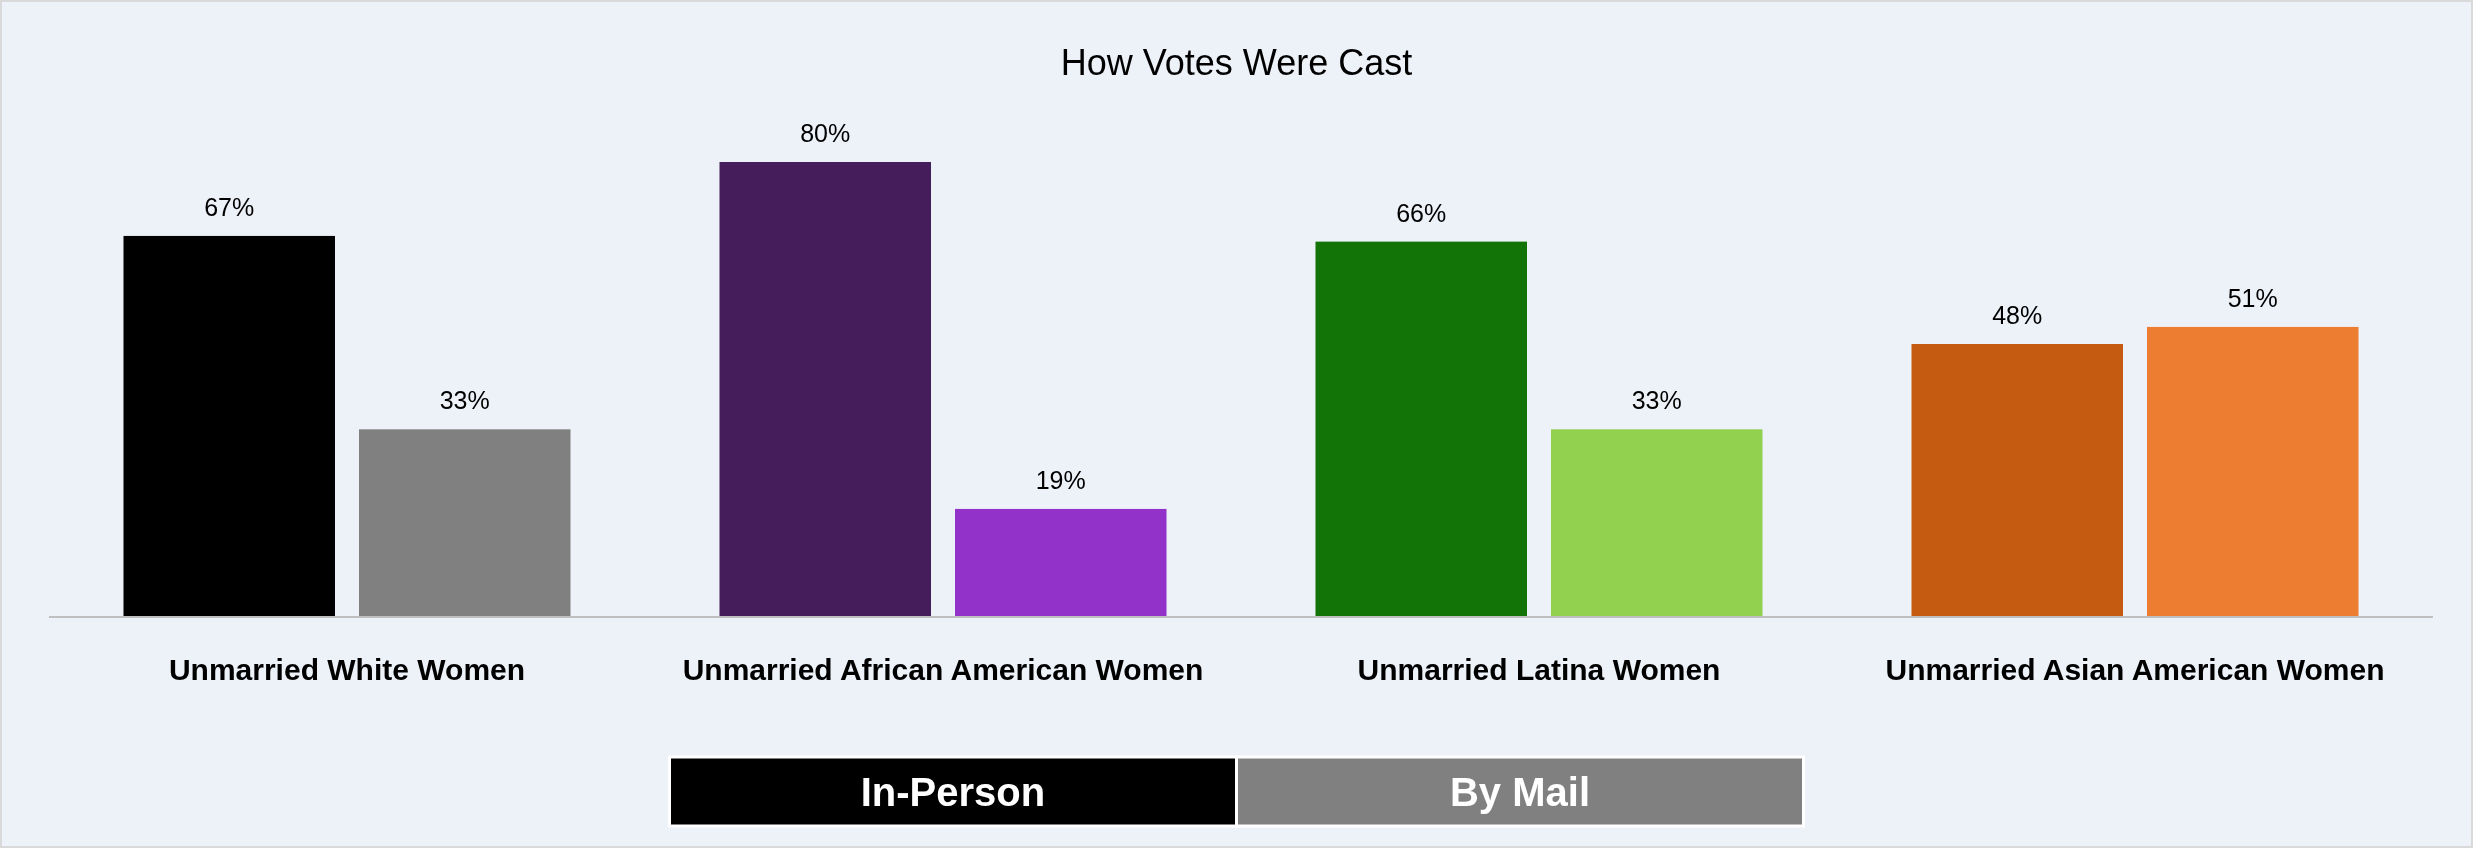 The height and width of the screenshot is (848, 2473). I want to click on data-label: 67%, so click(229, 206).